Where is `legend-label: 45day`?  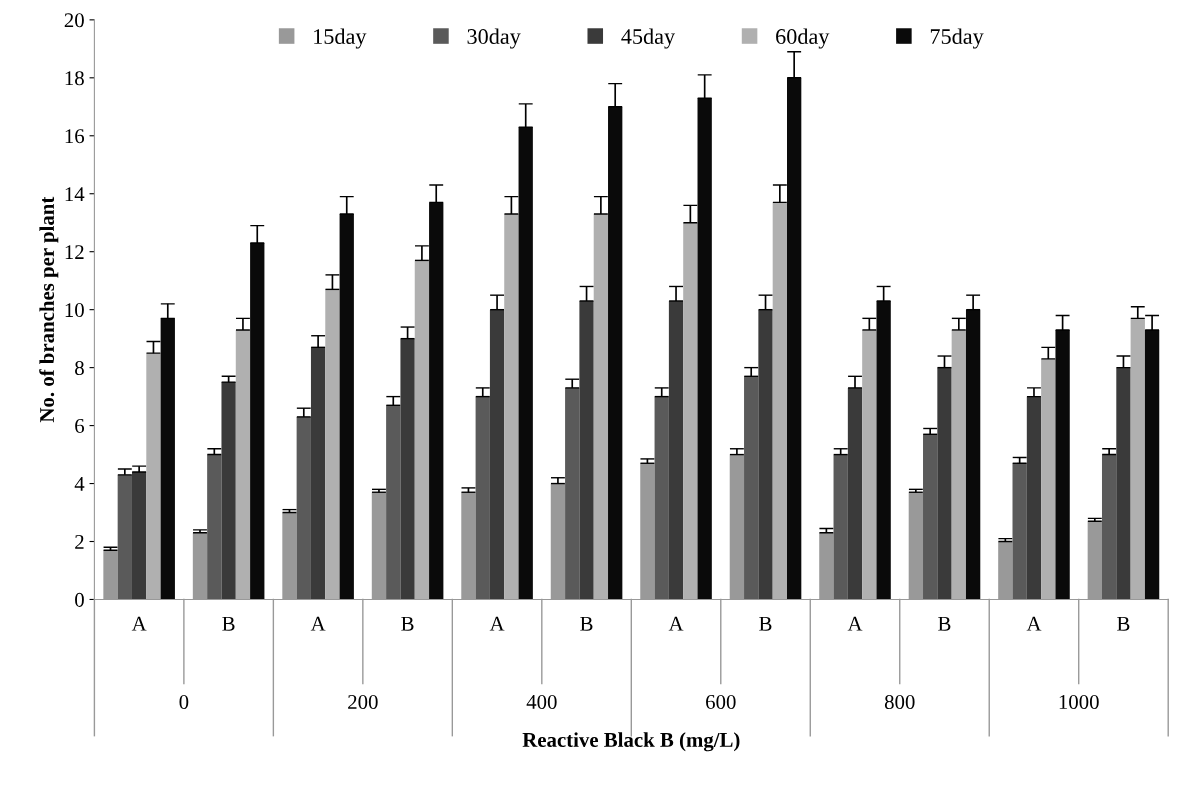 legend-label: 45day is located at coordinates (648, 38).